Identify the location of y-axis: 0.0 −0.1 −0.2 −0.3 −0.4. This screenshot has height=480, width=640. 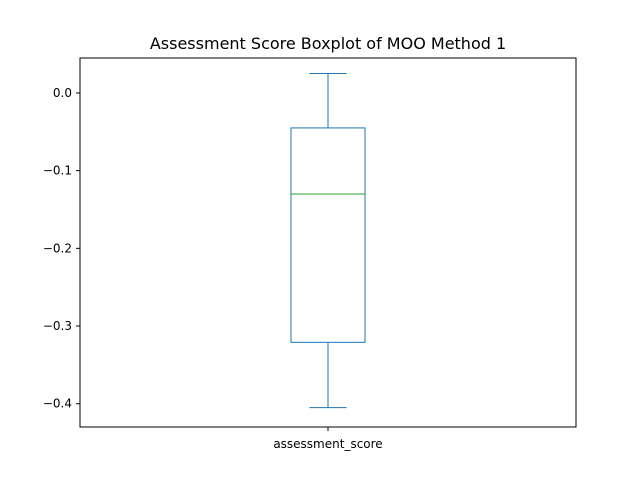
(61, 248).